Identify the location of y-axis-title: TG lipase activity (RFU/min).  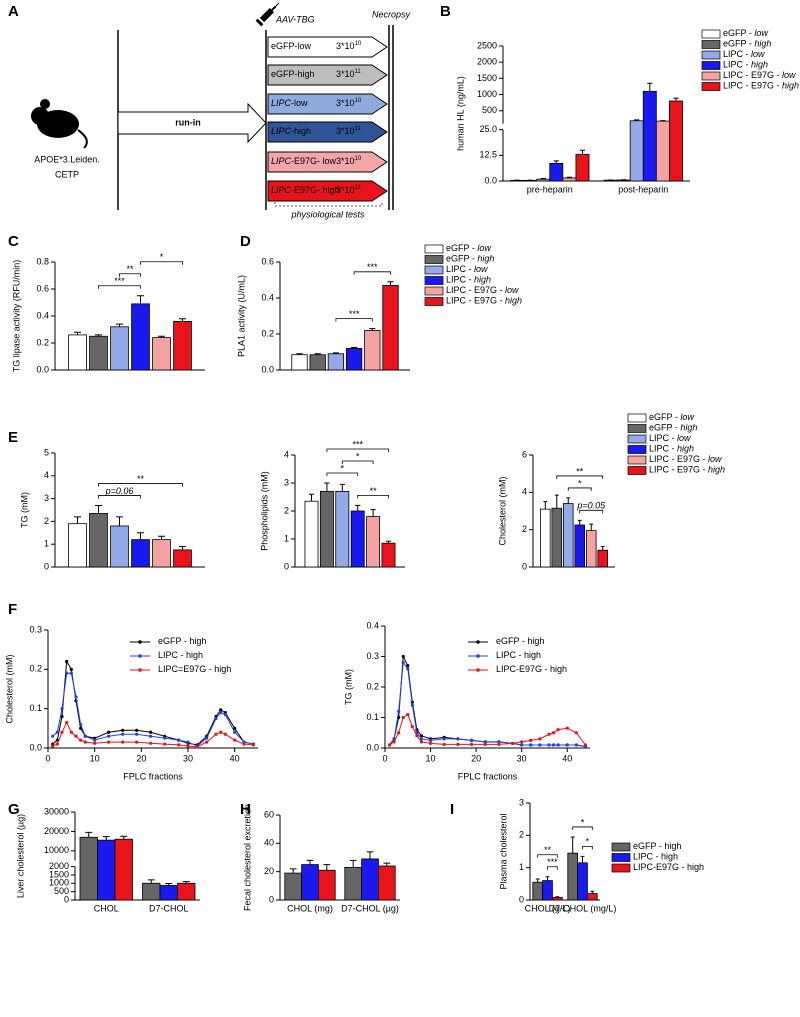
(16, 316).